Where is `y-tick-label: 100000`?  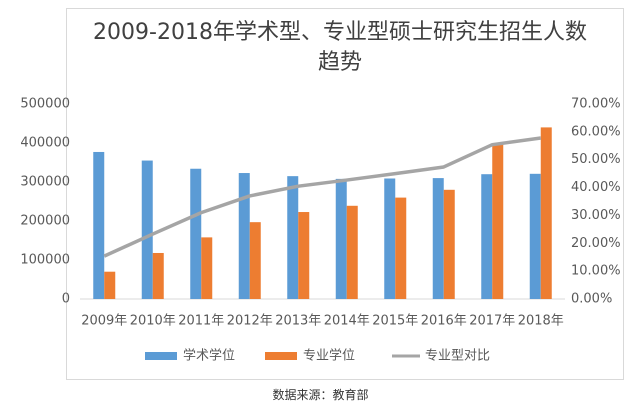 y-tick-label: 100000 is located at coordinates (45, 260).